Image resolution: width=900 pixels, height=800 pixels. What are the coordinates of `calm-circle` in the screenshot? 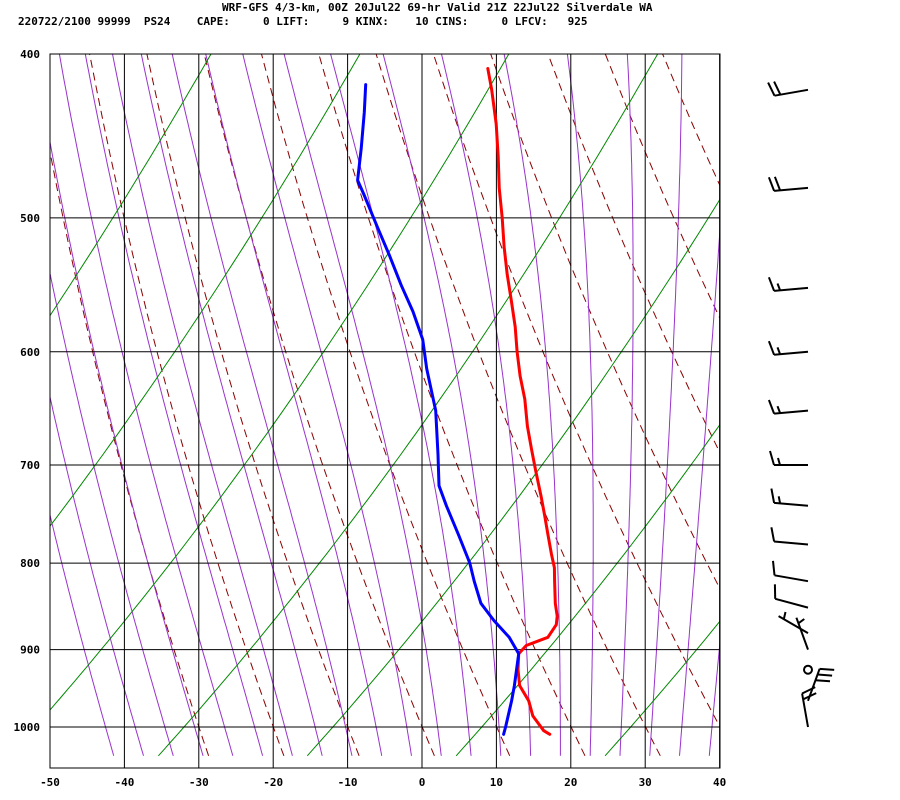 It's located at (808, 669).